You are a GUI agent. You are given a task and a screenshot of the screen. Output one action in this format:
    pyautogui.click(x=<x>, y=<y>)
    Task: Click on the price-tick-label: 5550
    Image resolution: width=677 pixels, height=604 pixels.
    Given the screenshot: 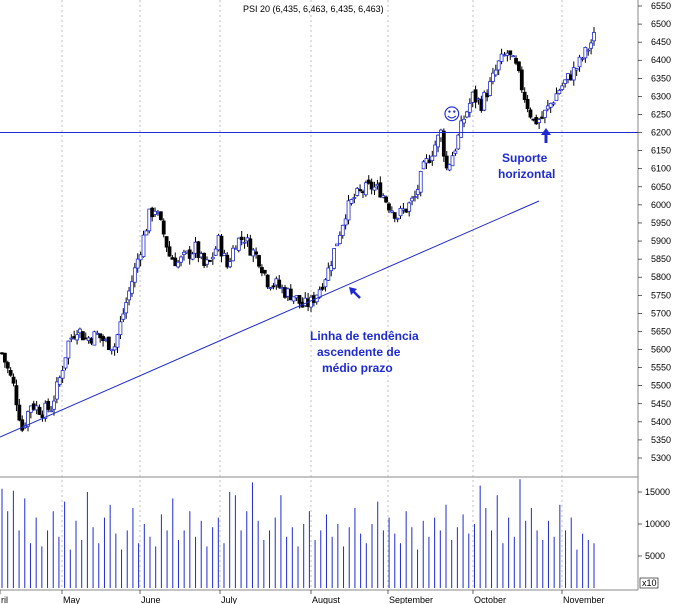 What is the action you would take?
    pyautogui.click(x=661, y=368)
    